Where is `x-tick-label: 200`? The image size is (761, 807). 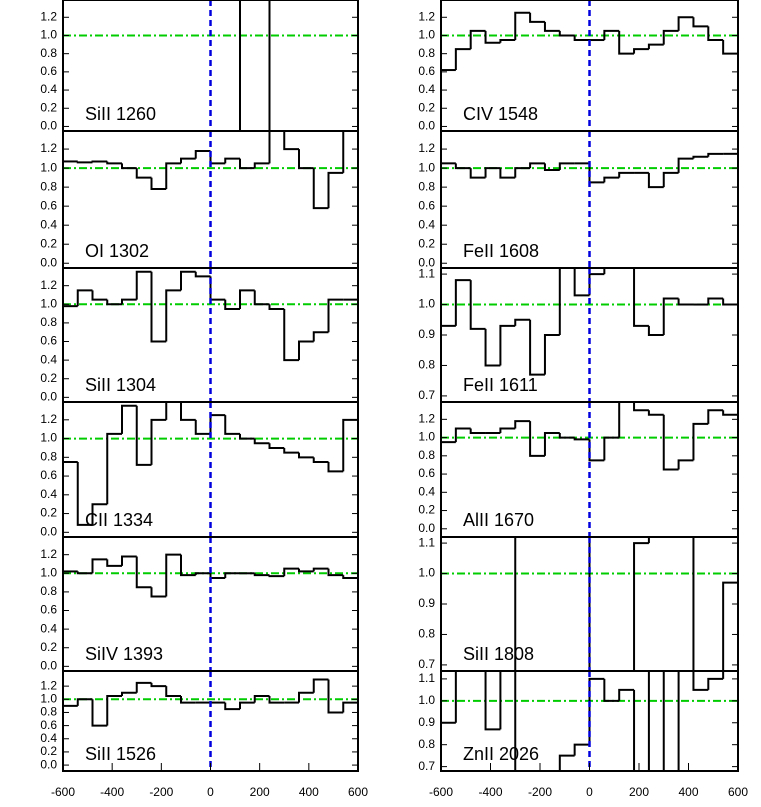 x-tick-label: 200 is located at coordinates (260, 792).